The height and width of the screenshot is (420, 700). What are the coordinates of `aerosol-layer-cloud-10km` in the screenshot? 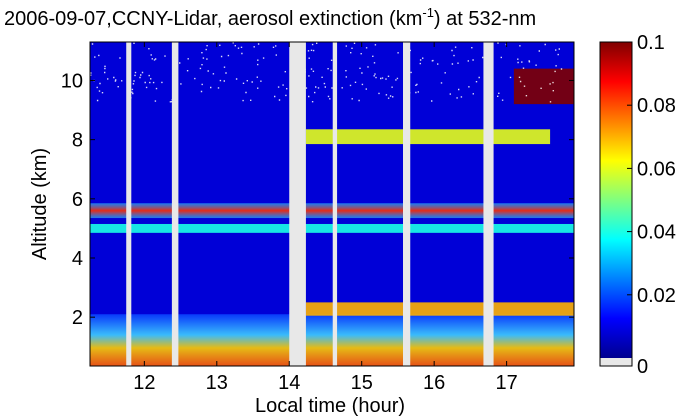 It's located at (543, 86).